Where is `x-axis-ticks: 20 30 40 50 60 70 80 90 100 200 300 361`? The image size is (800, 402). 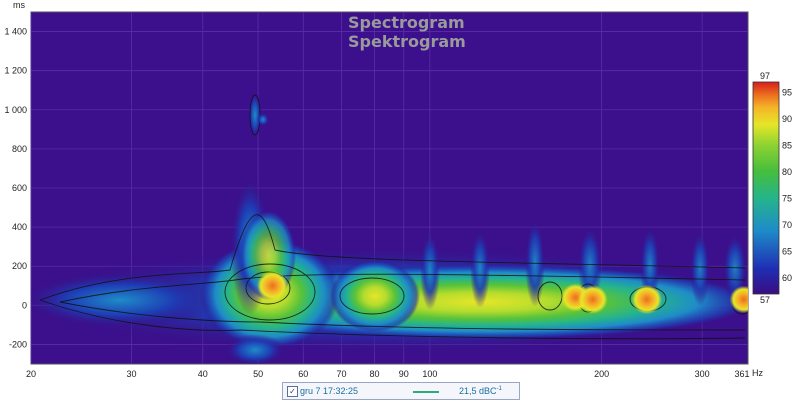
x-axis-ticks: 20 30 40 50 60 70 80 90 100 200 300 361 is located at coordinates (388, 374).